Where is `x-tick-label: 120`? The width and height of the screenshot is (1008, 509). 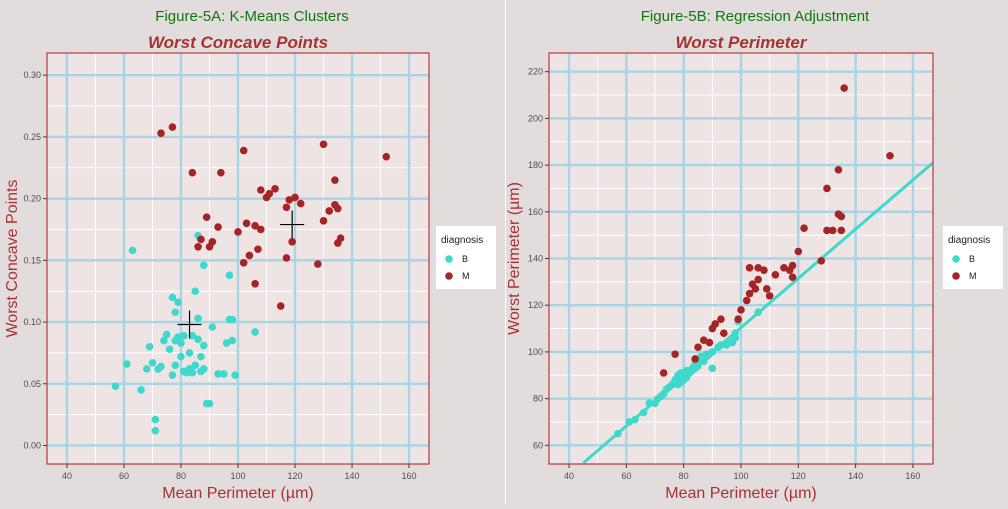 x-tick-label: 120 is located at coordinates (294, 476).